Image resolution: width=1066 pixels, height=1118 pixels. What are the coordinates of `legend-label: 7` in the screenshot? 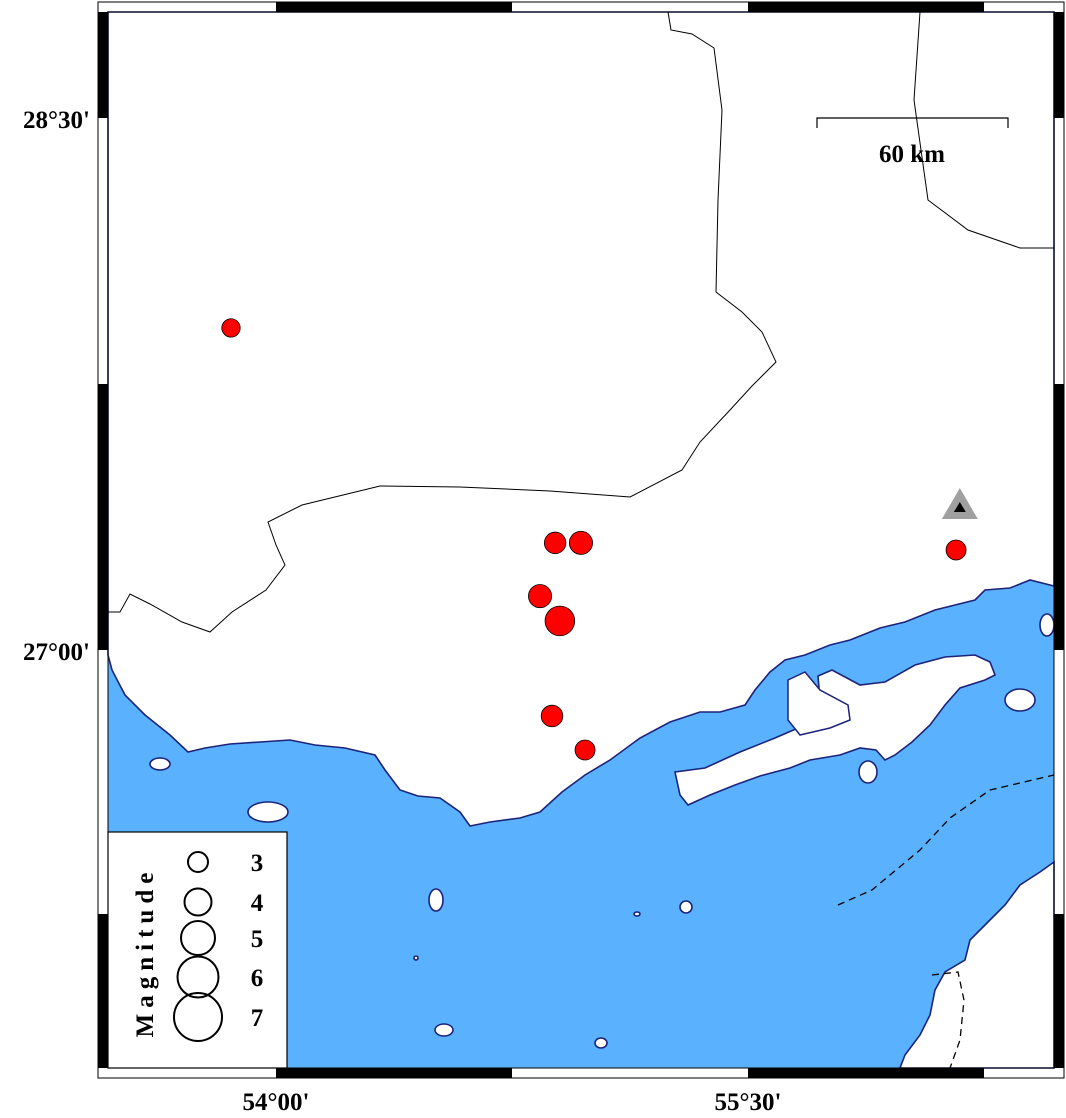 It's located at (257, 1018).